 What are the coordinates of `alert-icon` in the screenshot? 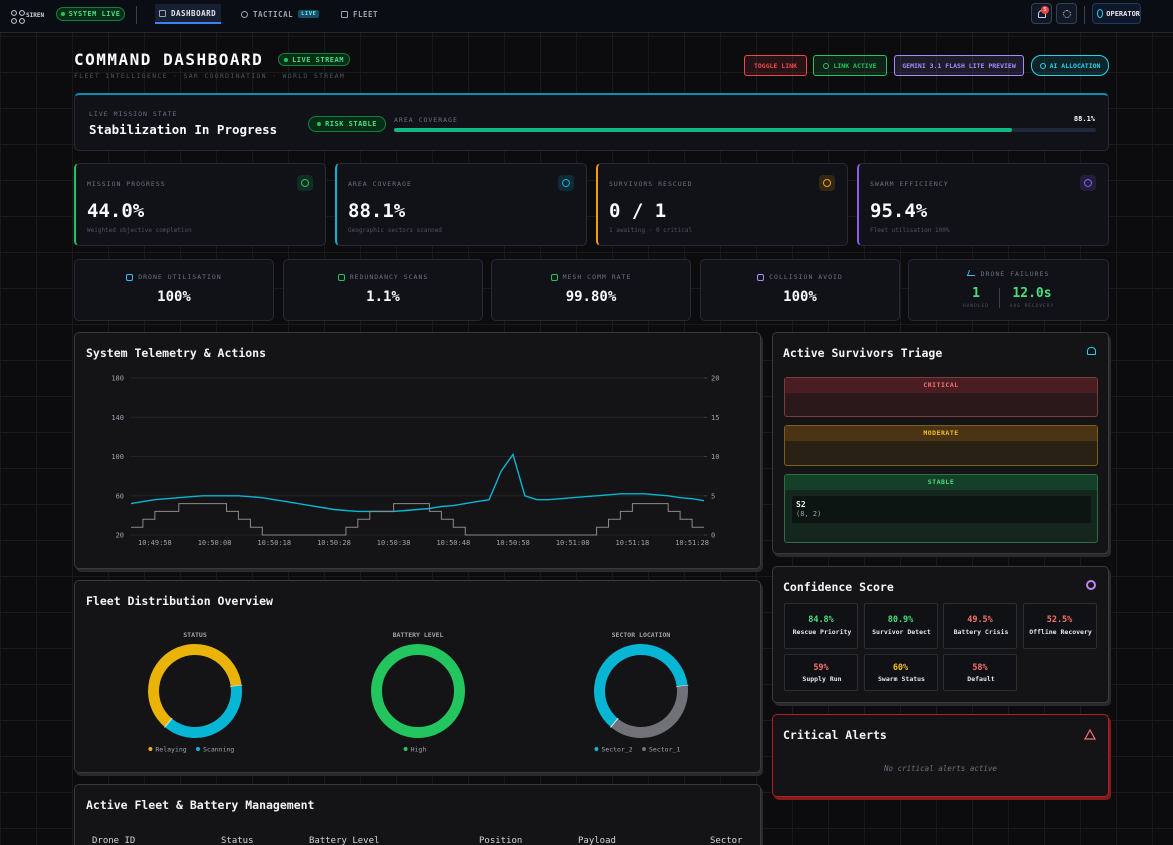 It's located at (1090, 734).